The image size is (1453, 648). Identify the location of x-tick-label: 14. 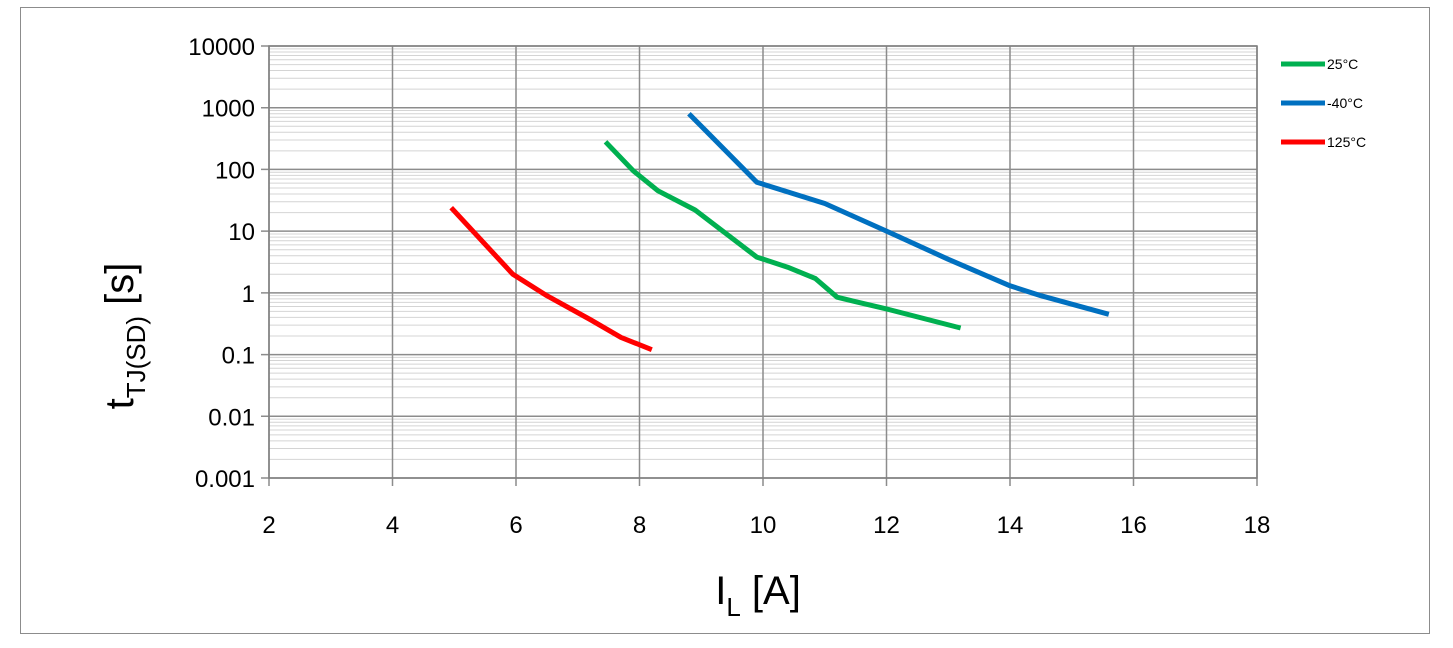
(1010, 525).